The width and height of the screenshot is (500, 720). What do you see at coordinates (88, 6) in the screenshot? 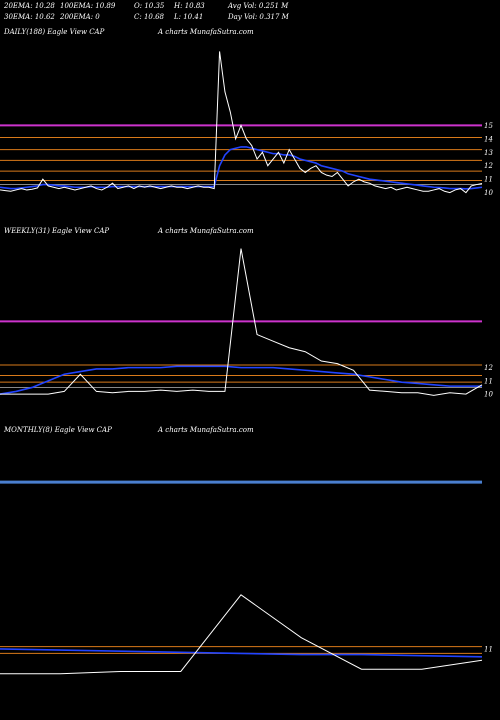
I see `ema100-label: 100EMA: 10.89` at bounding box center [88, 6].